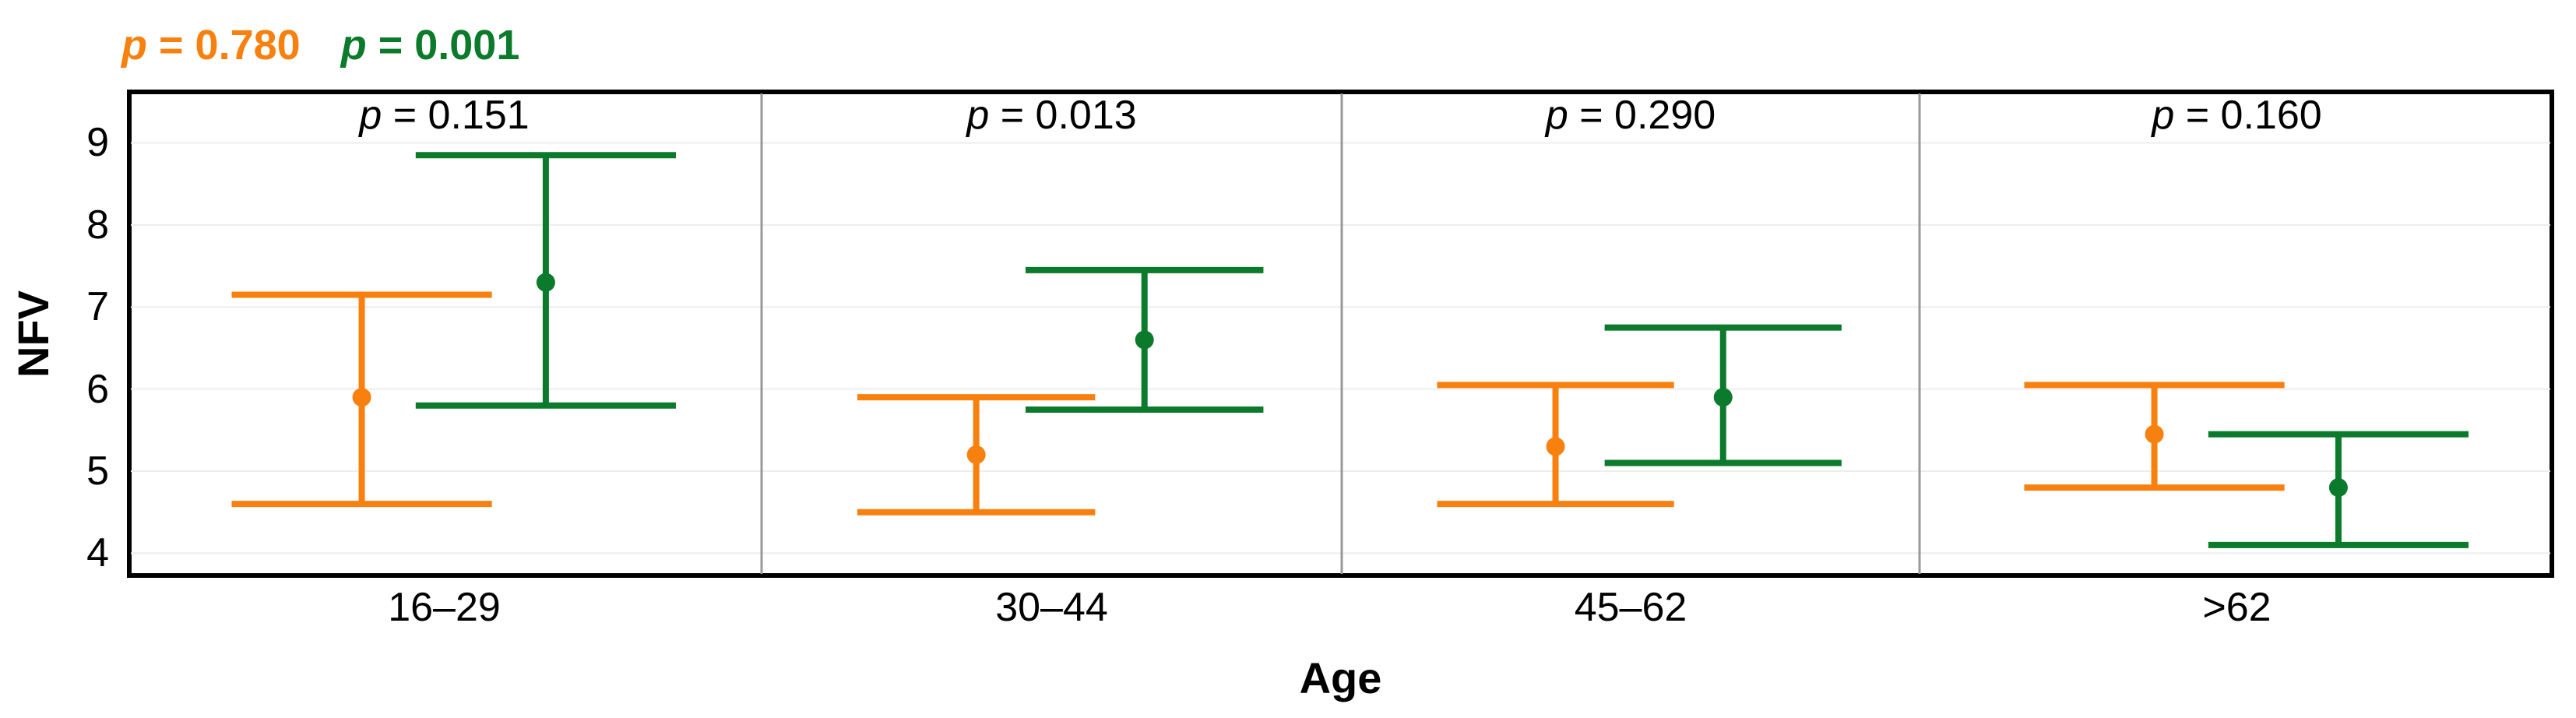 The width and height of the screenshot is (2576, 718). What do you see at coordinates (97, 553) in the screenshot?
I see `y-tick-label: 4` at bounding box center [97, 553].